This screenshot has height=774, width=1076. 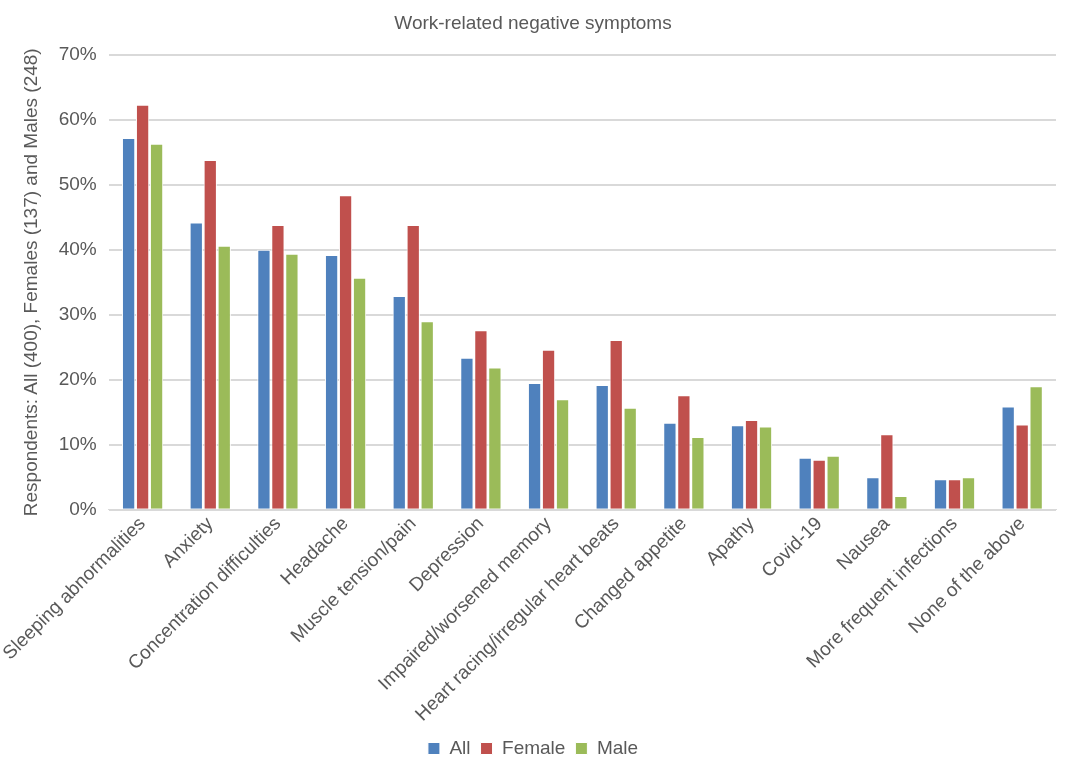 What do you see at coordinates (83, 508) in the screenshot?
I see `y-tick-label: 0%` at bounding box center [83, 508].